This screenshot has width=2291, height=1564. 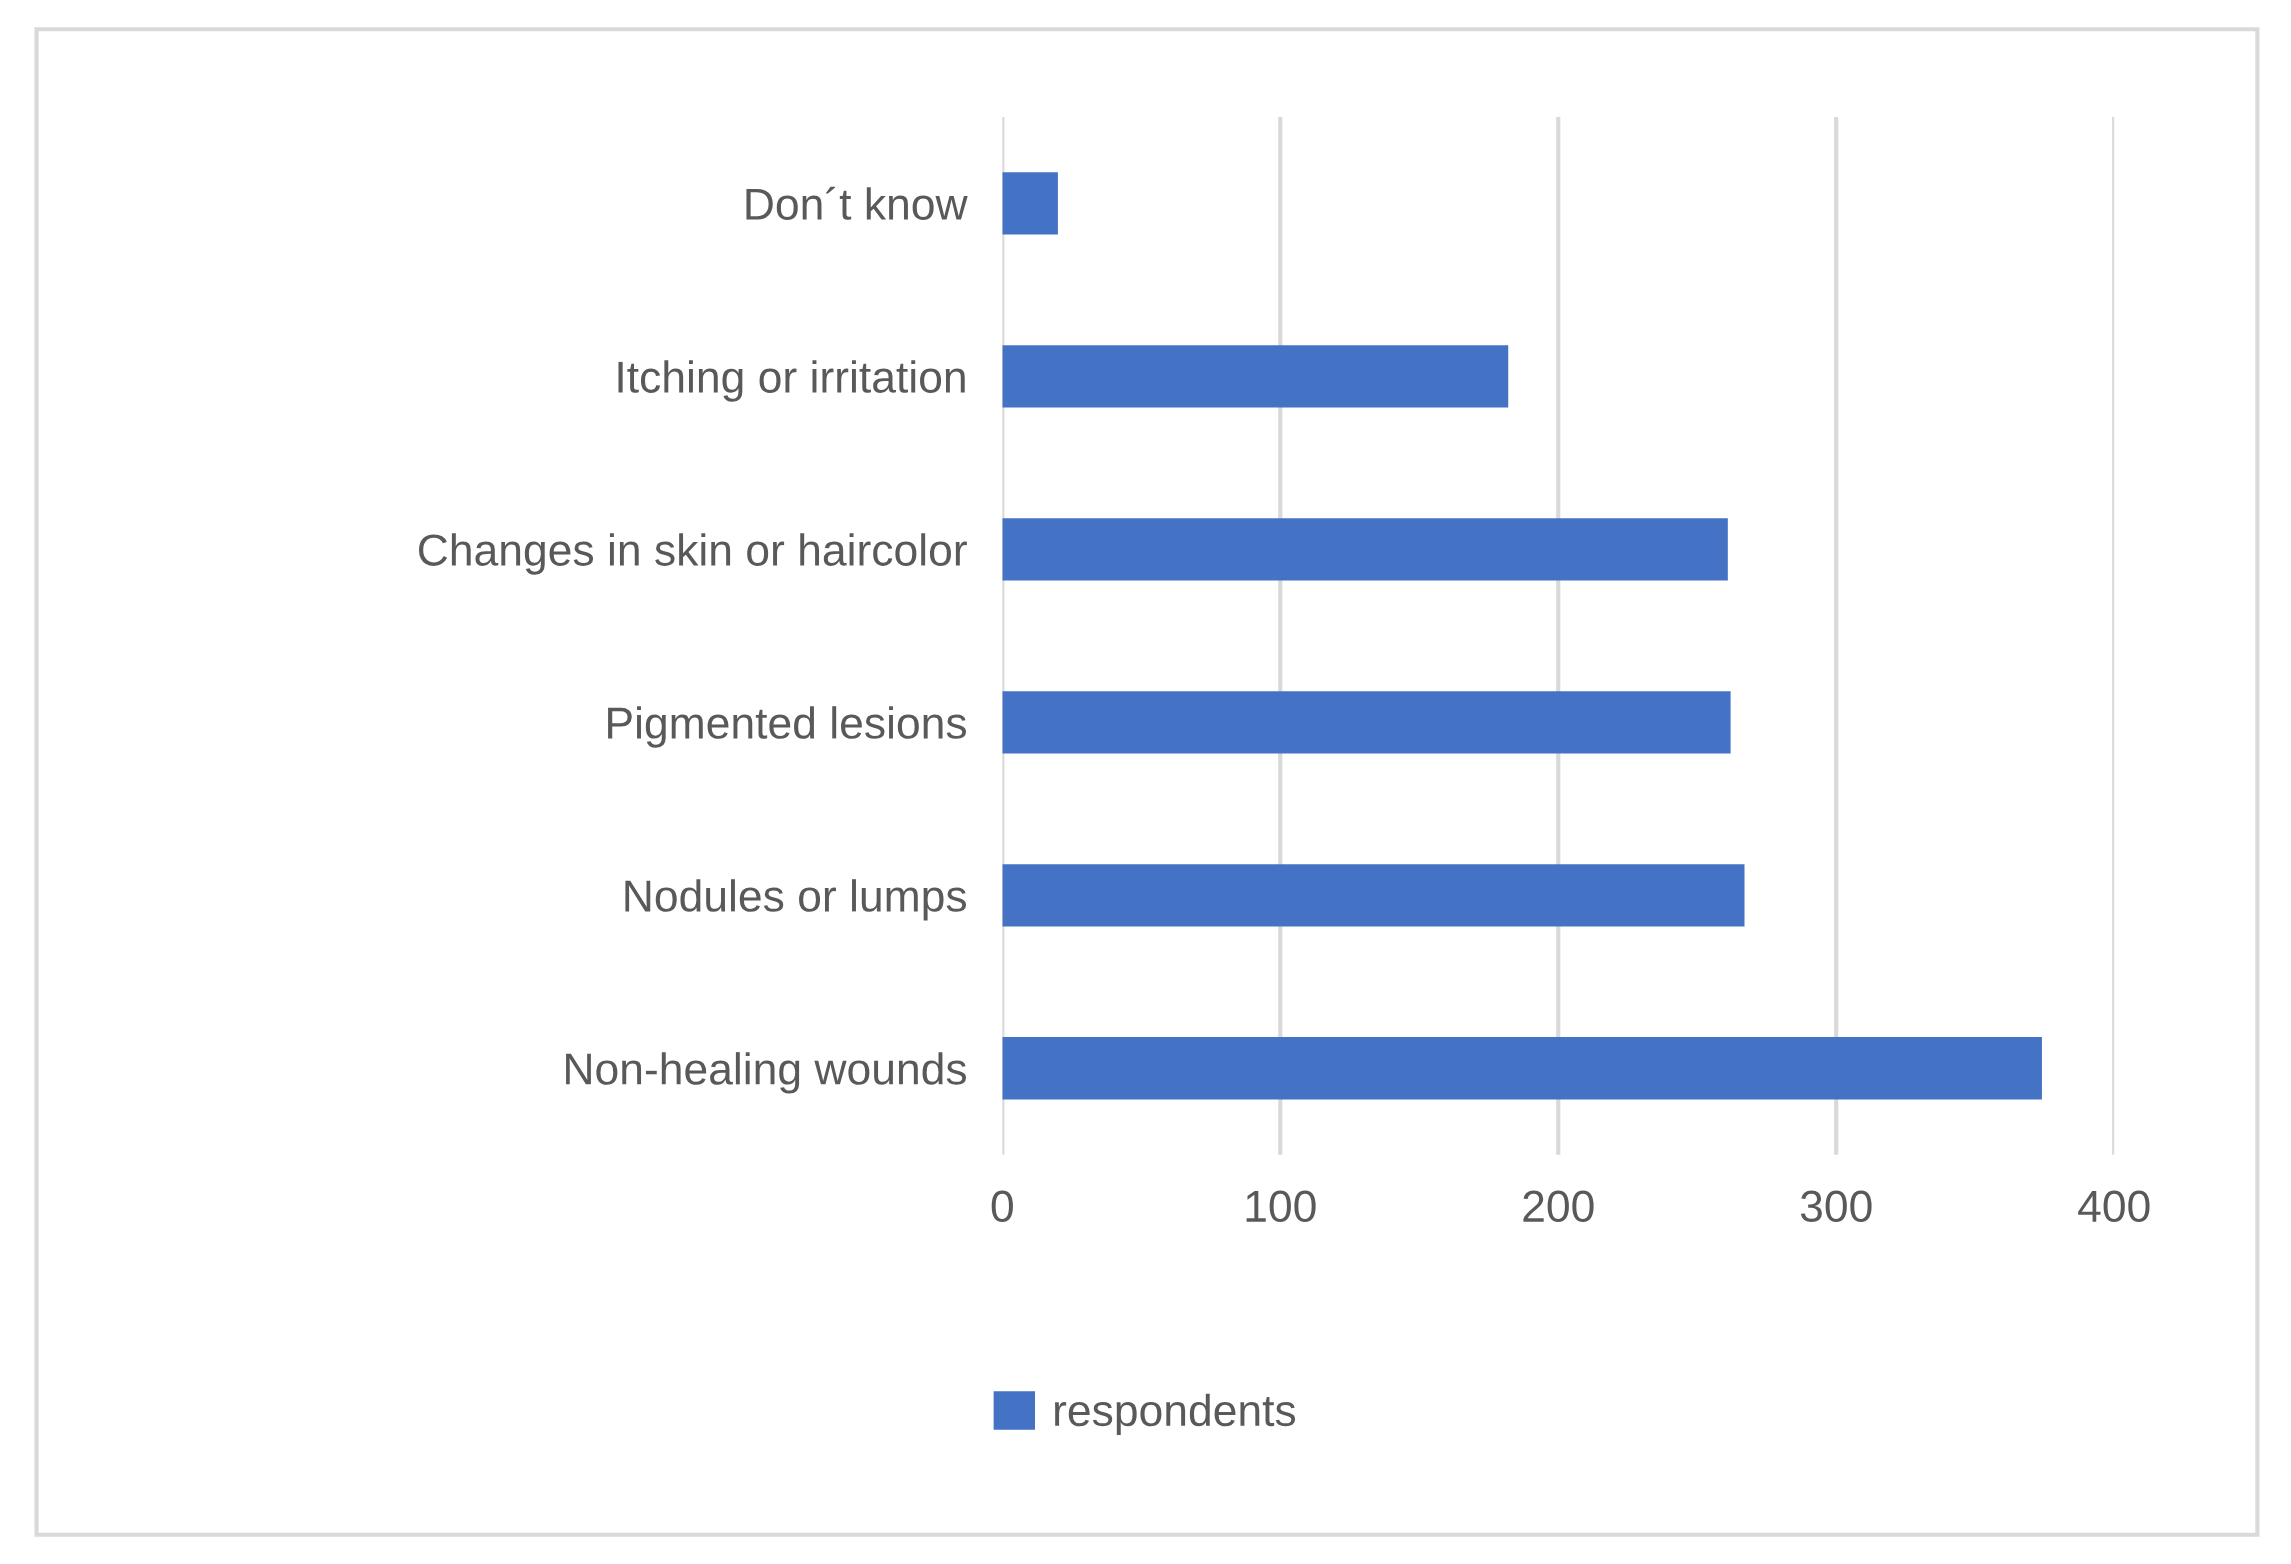 What do you see at coordinates (2114, 1206) in the screenshot?
I see `x-tick-label: 400` at bounding box center [2114, 1206].